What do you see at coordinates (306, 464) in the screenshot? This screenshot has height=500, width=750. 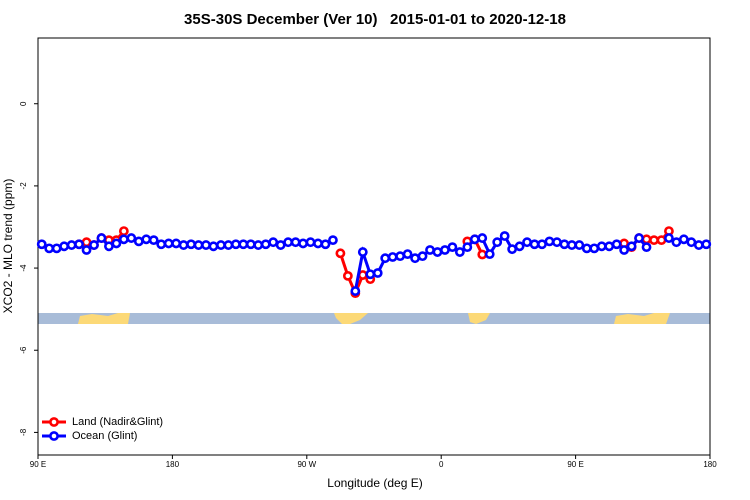 I see `x-tick-label: 90 W` at bounding box center [306, 464].